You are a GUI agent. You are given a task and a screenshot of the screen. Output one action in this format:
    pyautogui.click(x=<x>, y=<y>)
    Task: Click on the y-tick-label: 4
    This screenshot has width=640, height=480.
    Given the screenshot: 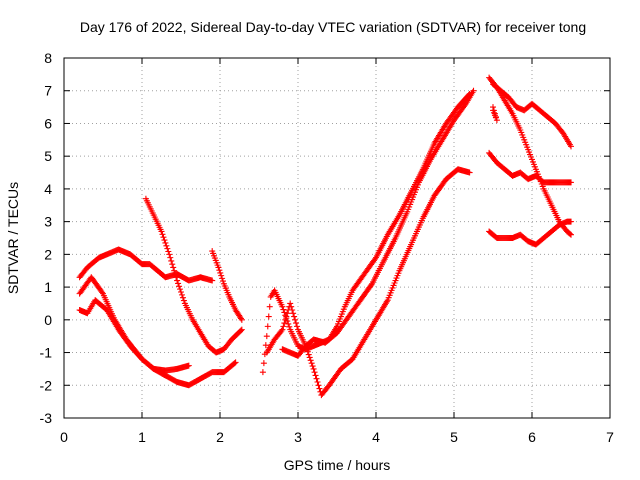 What is the action you would take?
    pyautogui.click(x=48, y=189)
    